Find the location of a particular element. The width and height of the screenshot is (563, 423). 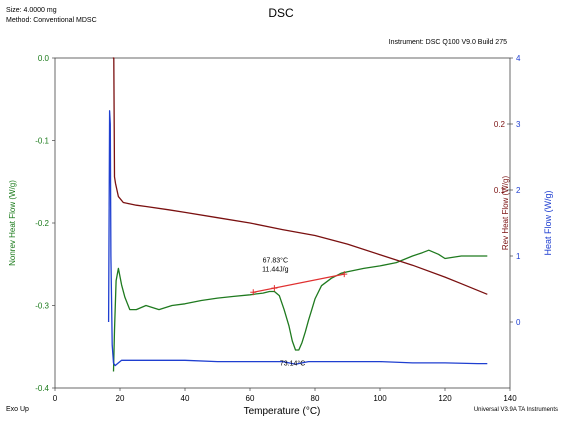

annotation-line: 73.14°C is located at coordinates (292, 364).